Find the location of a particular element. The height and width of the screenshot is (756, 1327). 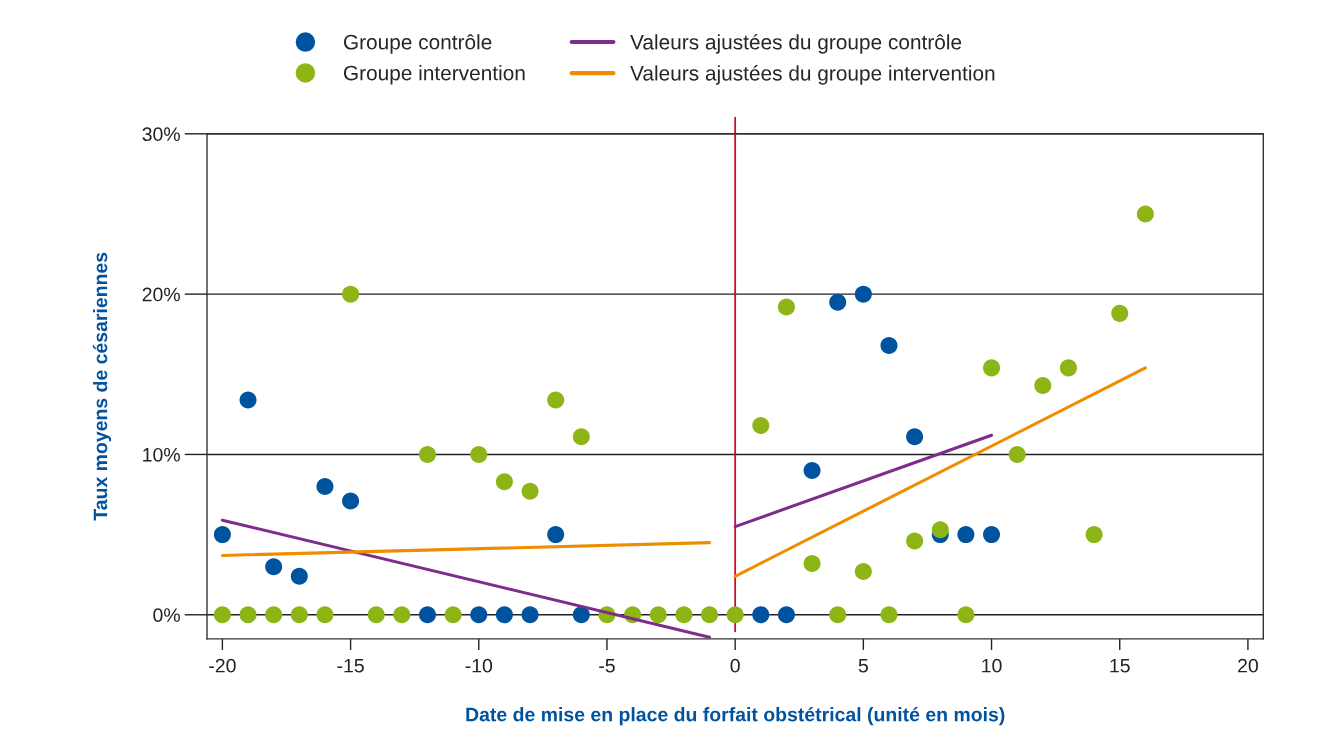

x-tick-label: 5 is located at coordinates (863, 665).